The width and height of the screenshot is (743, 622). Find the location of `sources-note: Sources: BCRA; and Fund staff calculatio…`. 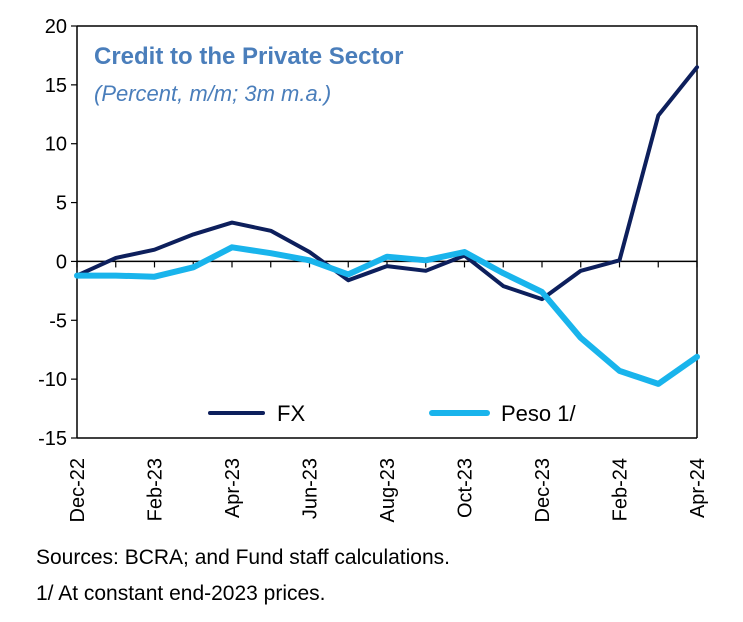

sources-note: Sources: BCRA; and Fund staff calculatio… is located at coordinates (243, 557).